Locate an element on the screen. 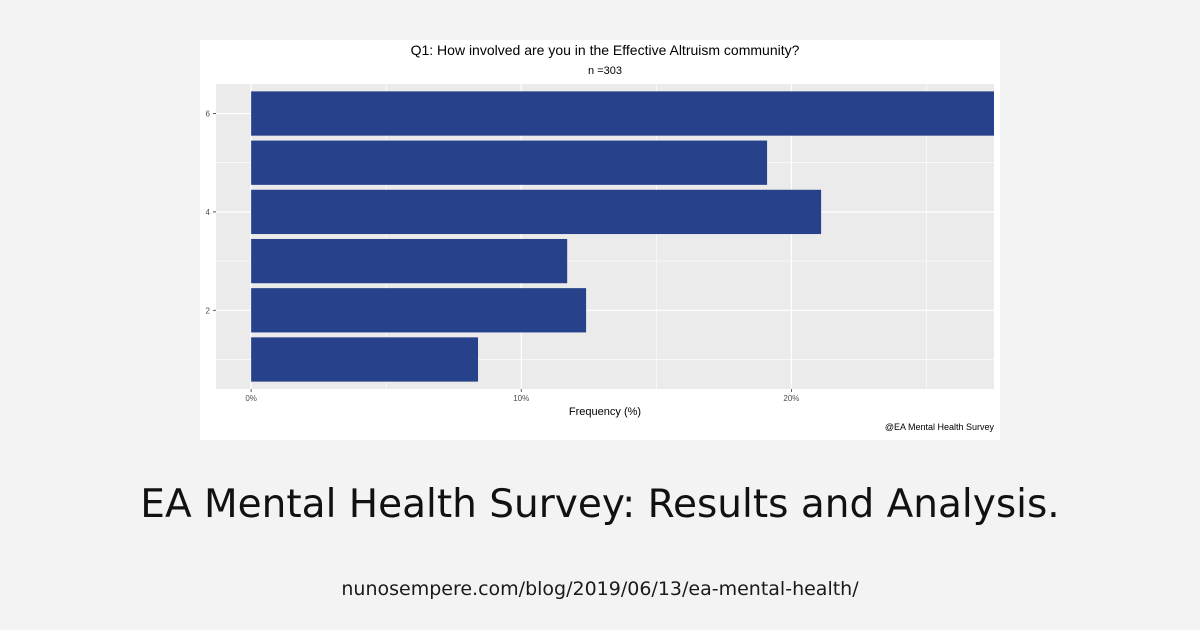 The width and height of the screenshot is (1200, 630). chart-caption: @EA Mental Health Survey is located at coordinates (940, 427).